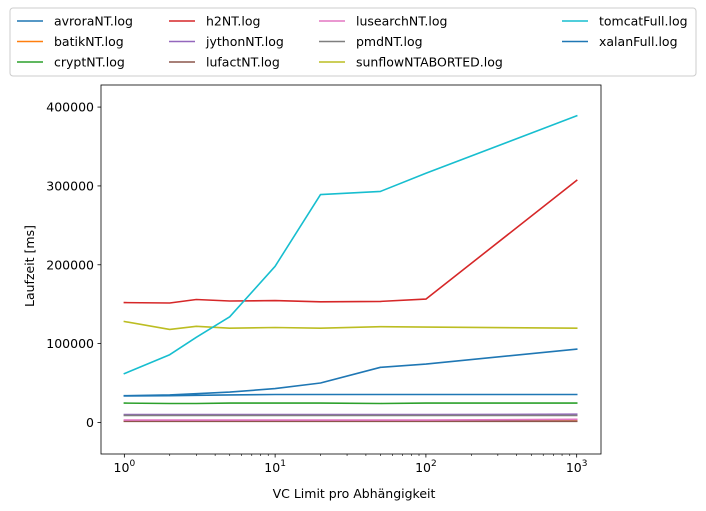 The height and width of the screenshot is (511, 706). What do you see at coordinates (643, 21) in the screenshot?
I see `legend-label: tomcatFull.log` at bounding box center [643, 21].